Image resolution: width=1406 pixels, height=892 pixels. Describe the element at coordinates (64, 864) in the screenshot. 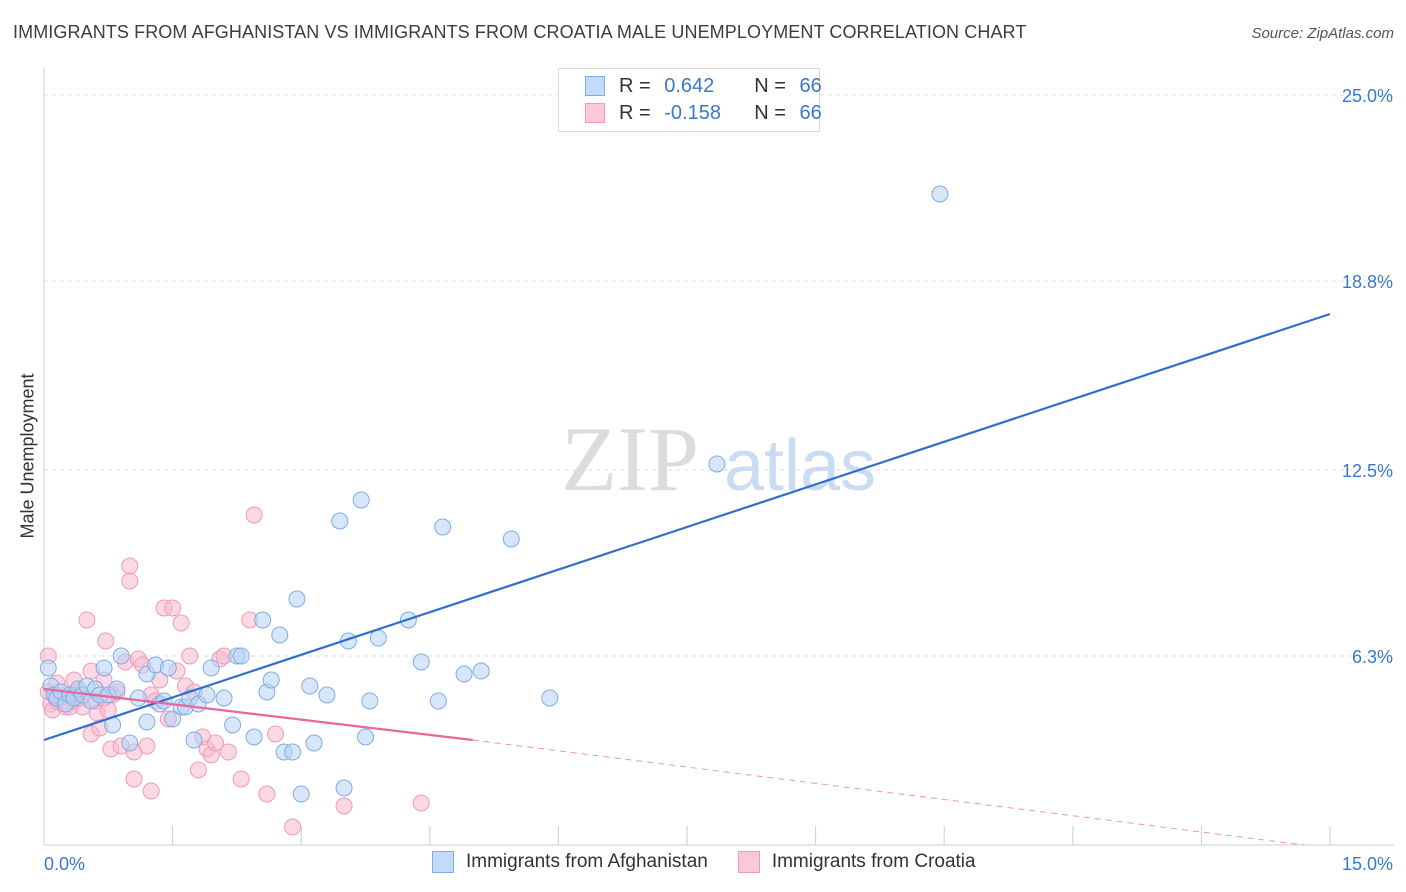

I see `x-tick-label: 0.0%` at that location.